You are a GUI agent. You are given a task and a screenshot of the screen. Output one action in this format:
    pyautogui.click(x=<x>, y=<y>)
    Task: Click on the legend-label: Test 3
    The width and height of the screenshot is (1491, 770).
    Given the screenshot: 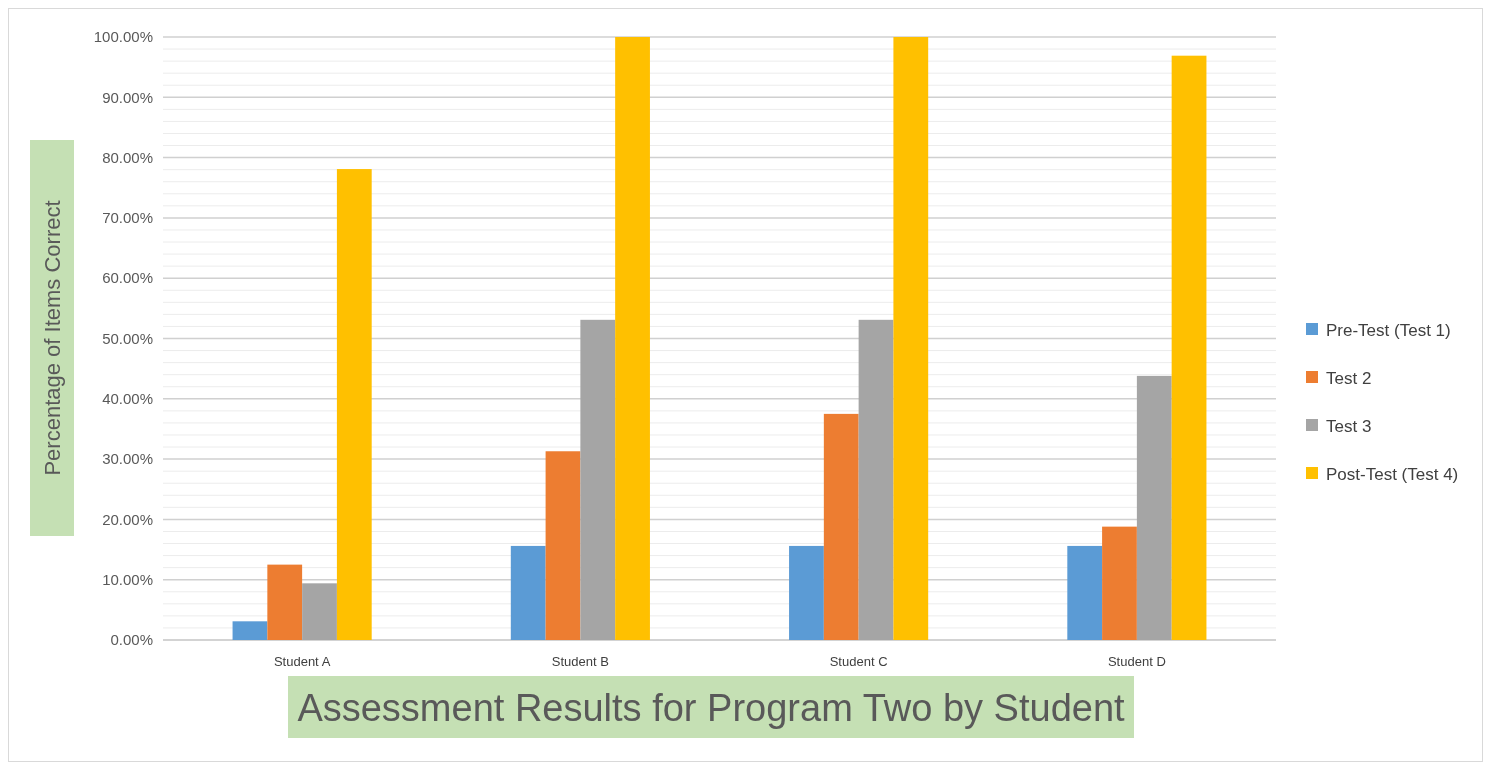 What is the action you would take?
    pyautogui.click(x=1349, y=426)
    